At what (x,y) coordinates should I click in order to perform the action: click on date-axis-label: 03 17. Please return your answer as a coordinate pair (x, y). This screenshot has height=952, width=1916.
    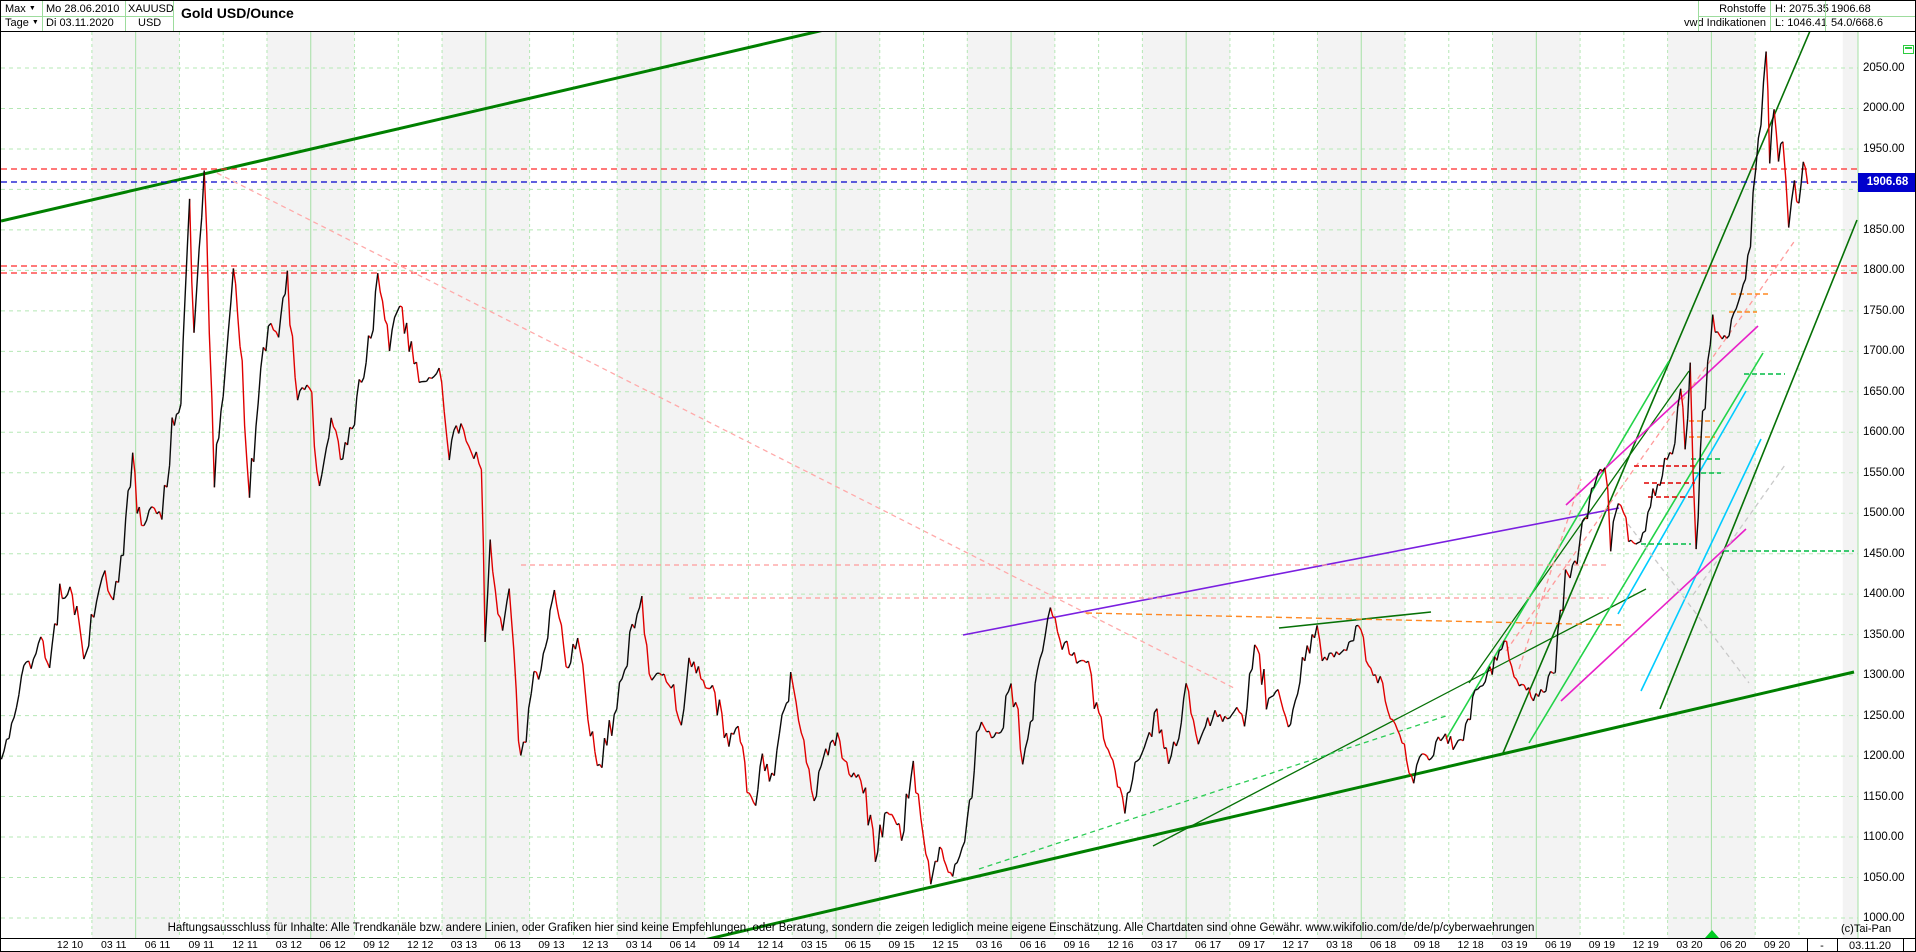
    Looking at the image, I should click on (1164, 945).